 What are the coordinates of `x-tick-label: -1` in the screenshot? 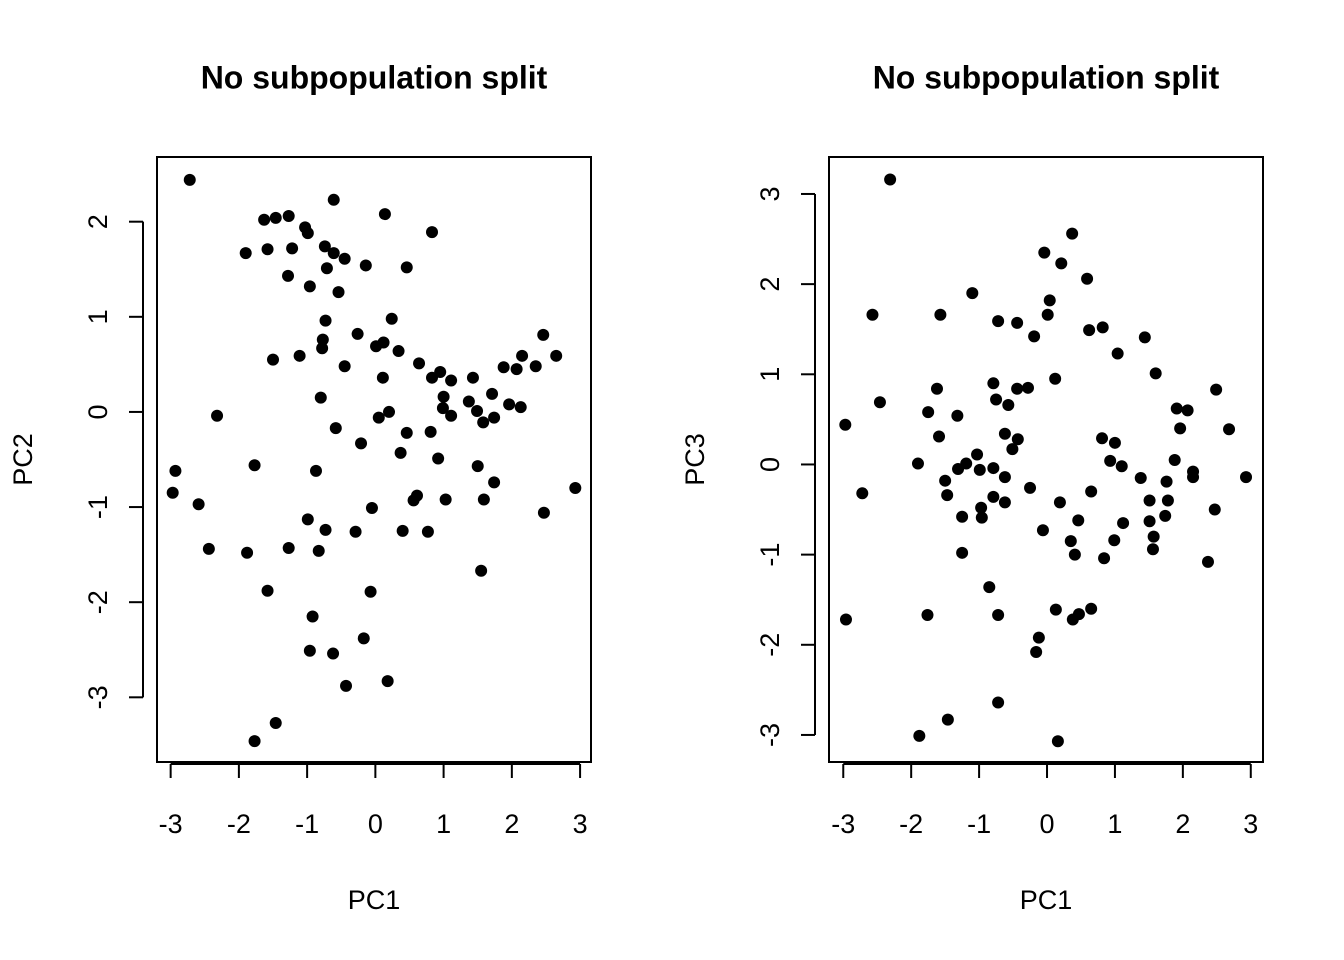 It's located at (979, 824).